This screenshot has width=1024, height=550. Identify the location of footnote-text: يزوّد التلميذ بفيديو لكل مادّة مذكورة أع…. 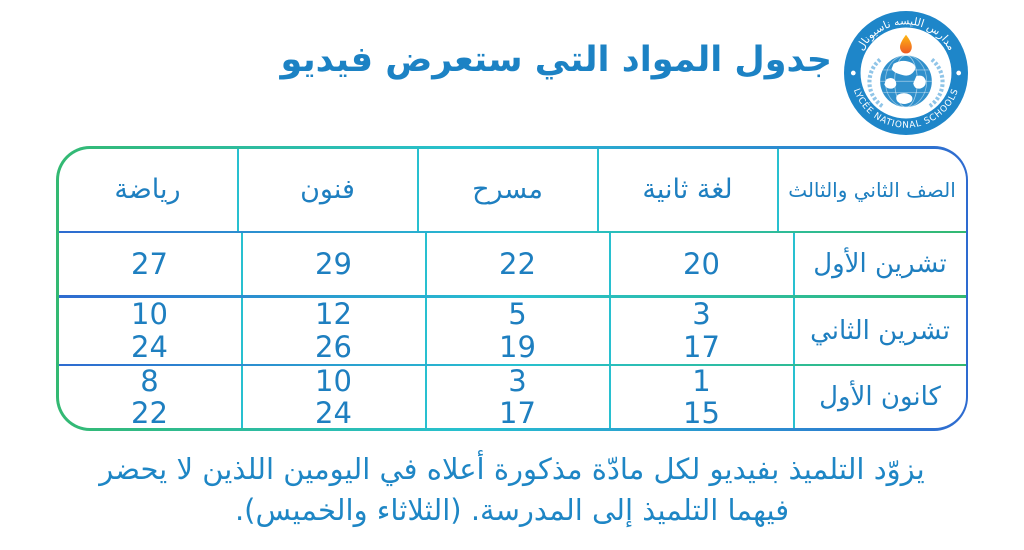
(512, 489).